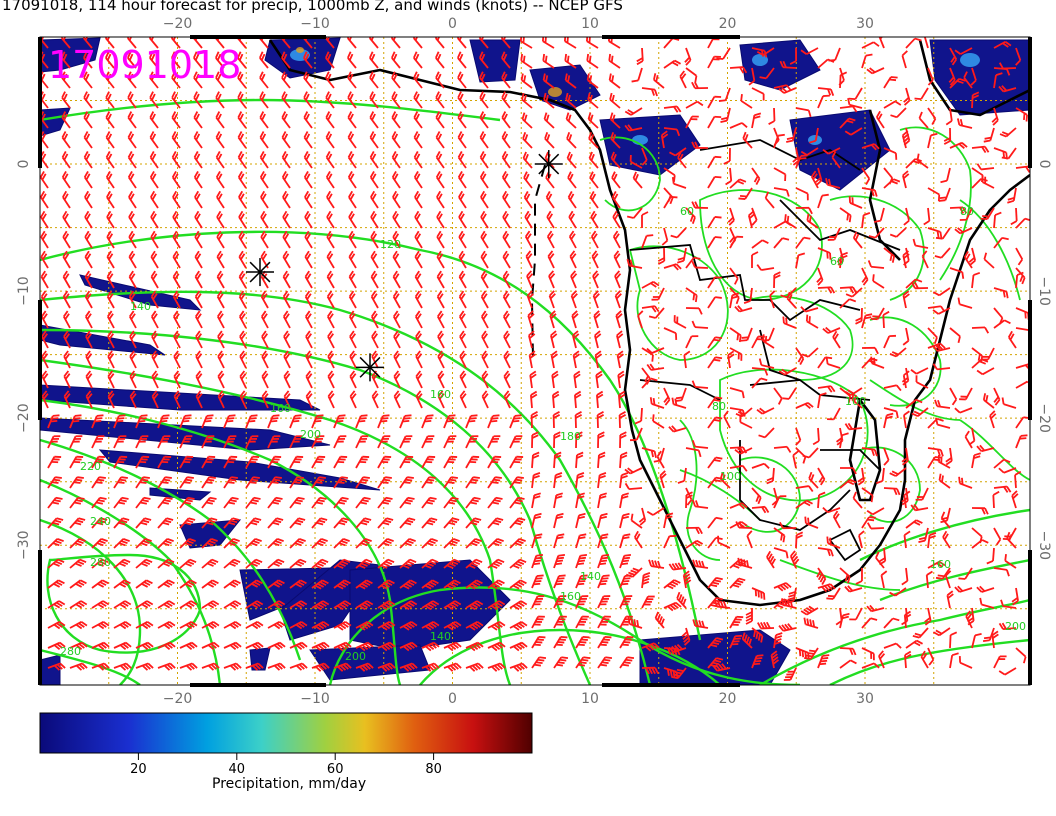 Image resolution: width=1056 pixels, height=816 pixels. What do you see at coordinates (237, 769) in the screenshot?
I see `colorbar-tick-label: 40` at bounding box center [237, 769].